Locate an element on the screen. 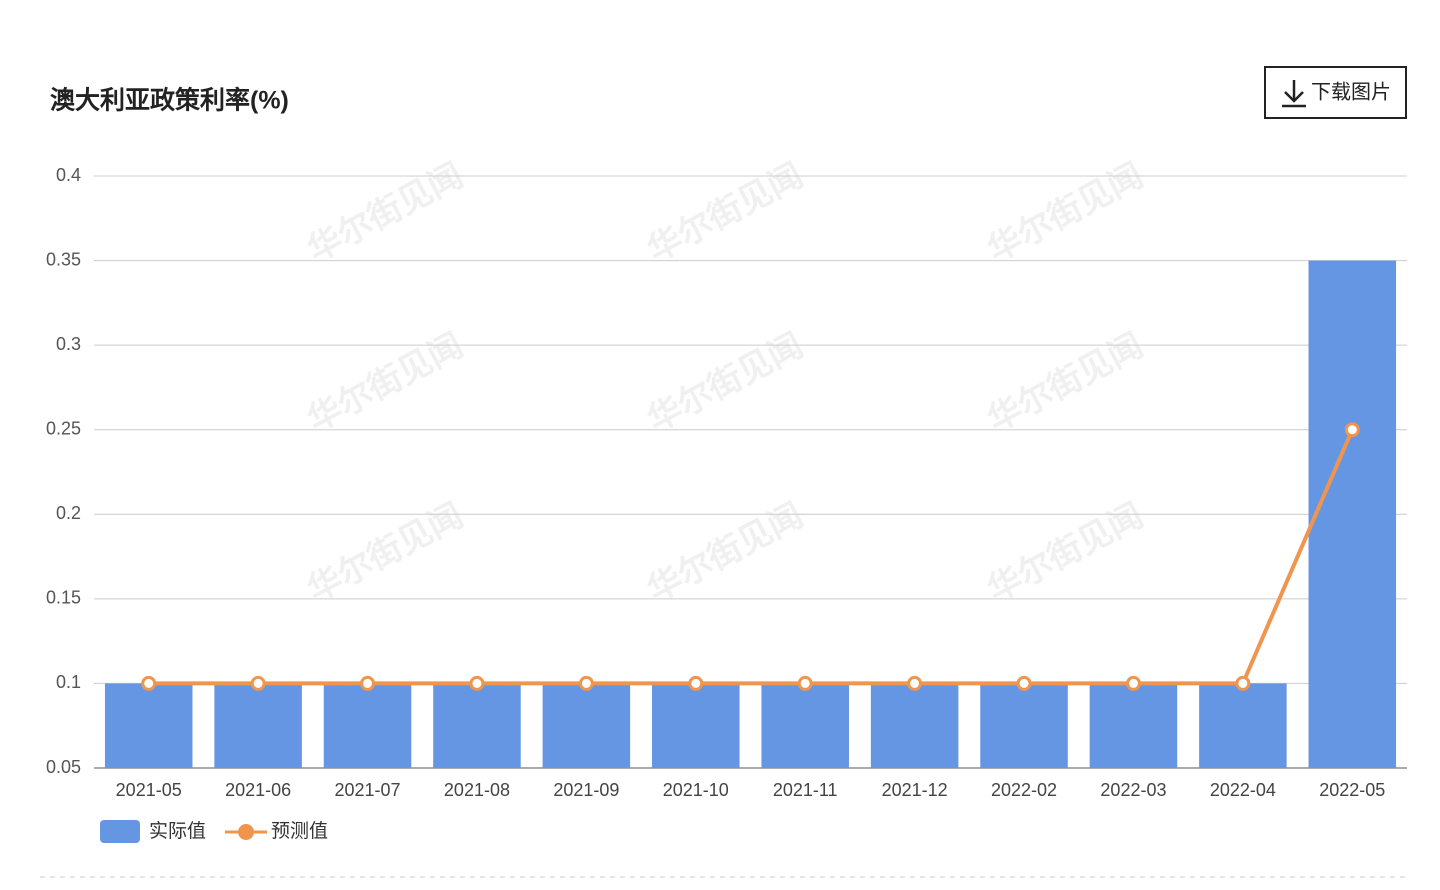 This screenshot has height=890, width=1440. x-tick-label: 2022-05 is located at coordinates (1352, 790).